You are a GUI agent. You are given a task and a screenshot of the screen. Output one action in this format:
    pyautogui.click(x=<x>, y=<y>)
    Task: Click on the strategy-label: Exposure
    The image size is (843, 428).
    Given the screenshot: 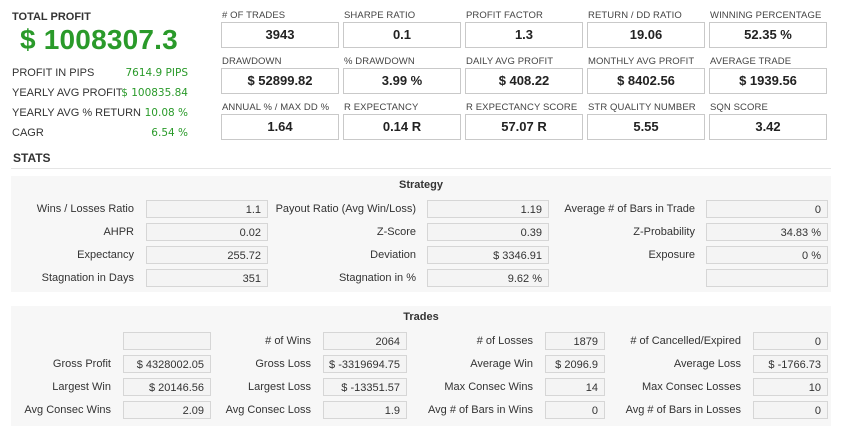 What is the action you would take?
    pyautogui.click(x=671, y=255)
    